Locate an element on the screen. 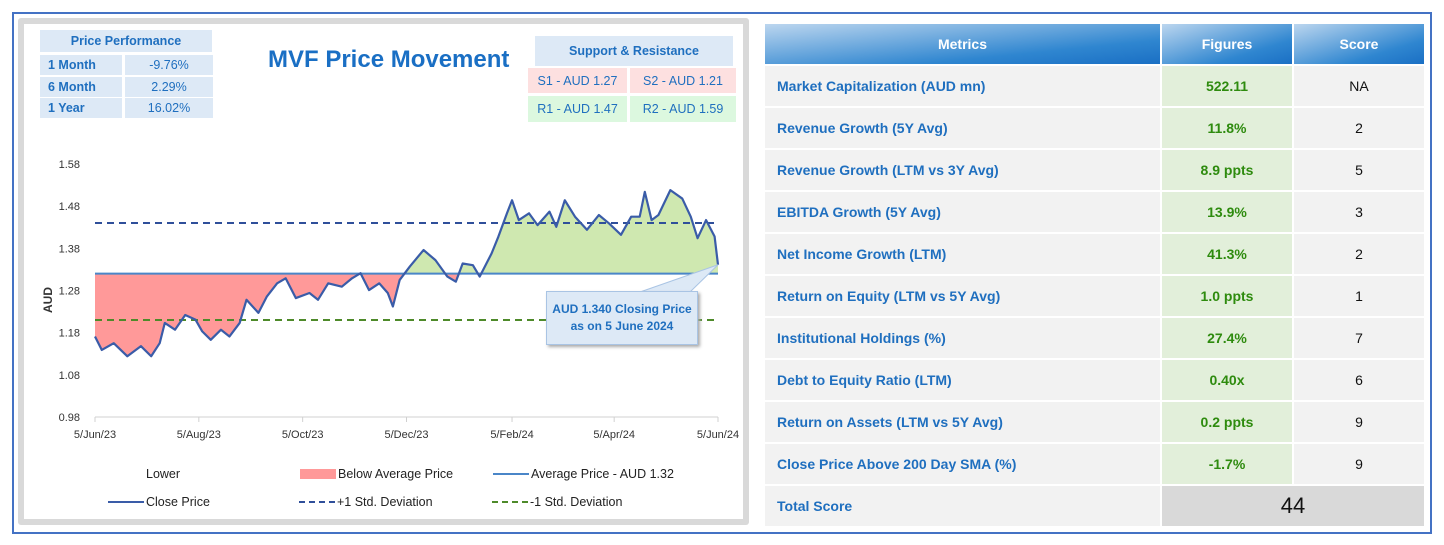 This screenshot has width=1444, height=545. legend-plus-label: +1 Std. Deviation is located at coordinates (385, 502).